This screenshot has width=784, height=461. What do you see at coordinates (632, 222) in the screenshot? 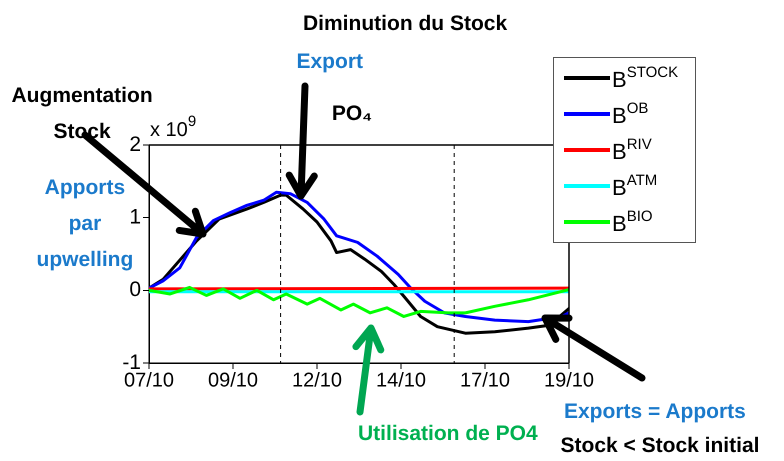
I see `legend-label: B$^{BIO}$` at bounding box center [632, 222].